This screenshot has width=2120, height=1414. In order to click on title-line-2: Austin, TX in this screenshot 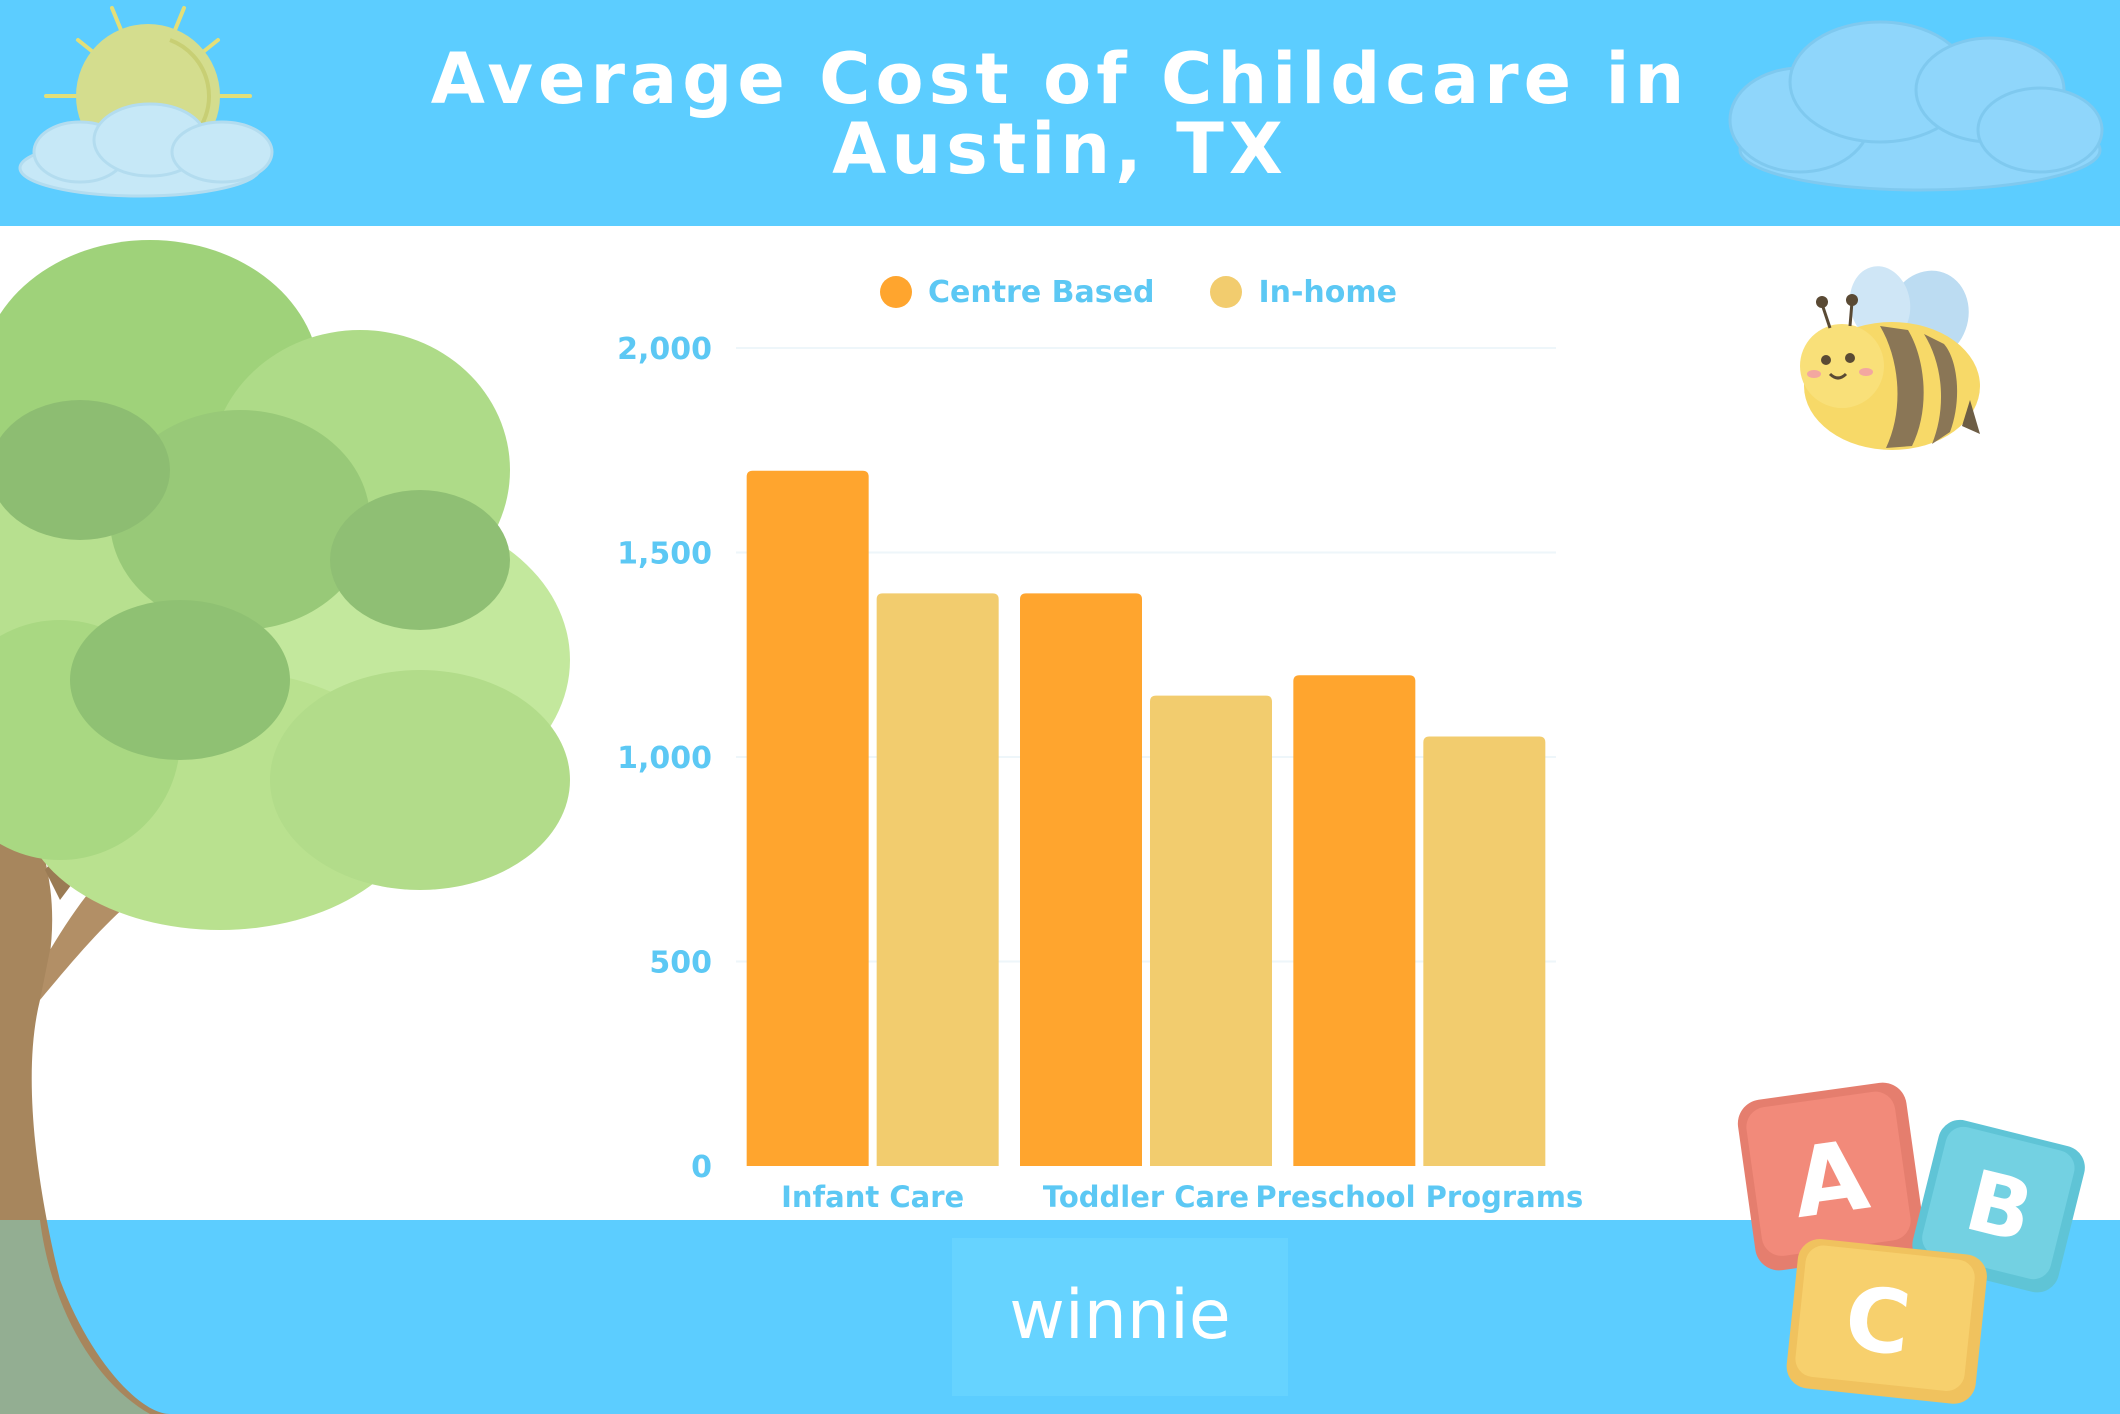, I will do `click(1060, 149)`.